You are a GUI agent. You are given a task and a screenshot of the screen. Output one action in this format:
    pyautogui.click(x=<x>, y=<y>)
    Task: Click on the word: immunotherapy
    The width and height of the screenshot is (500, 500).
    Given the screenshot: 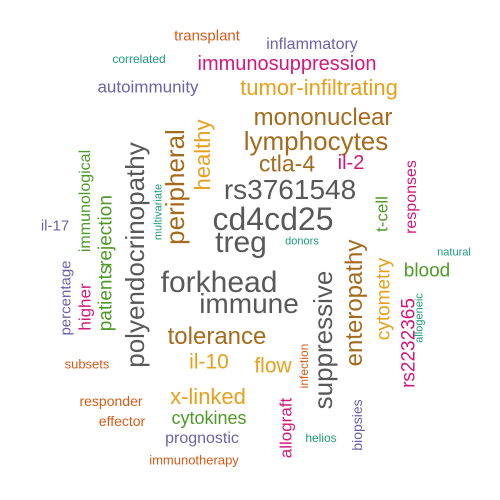 What is the action you would take?
    pyautogui.click(x=194, y=460)
    